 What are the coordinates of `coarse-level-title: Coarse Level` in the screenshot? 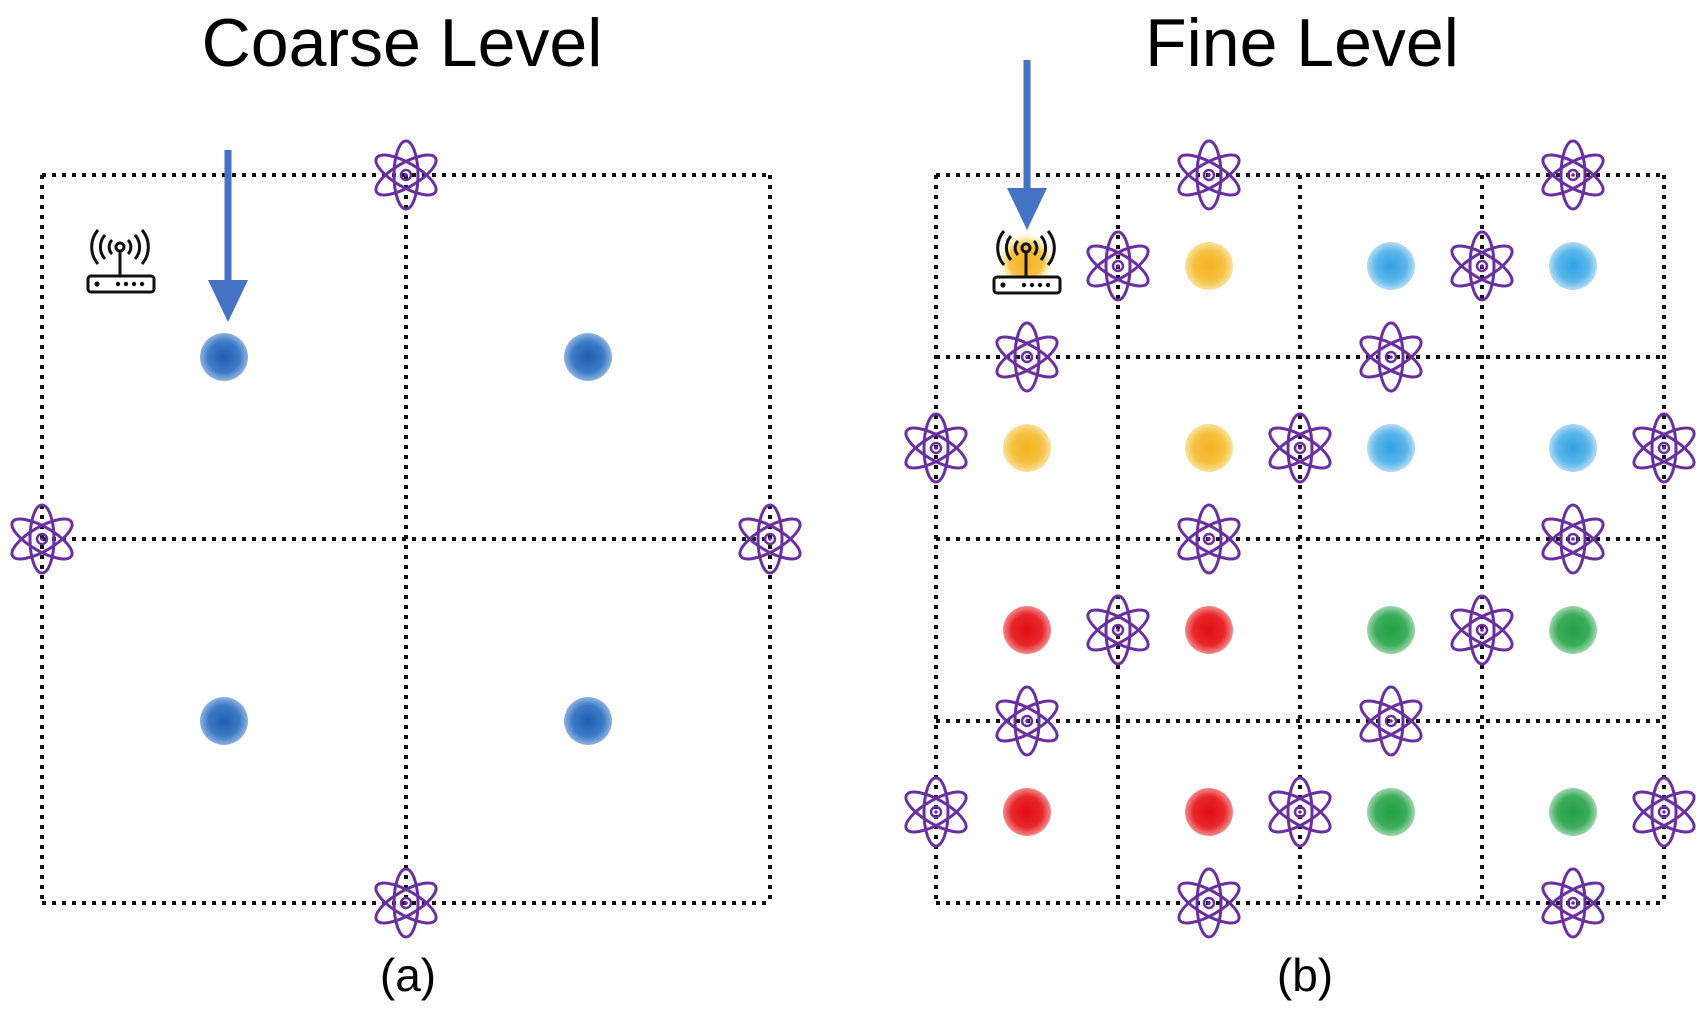 It's located at (402, 43).